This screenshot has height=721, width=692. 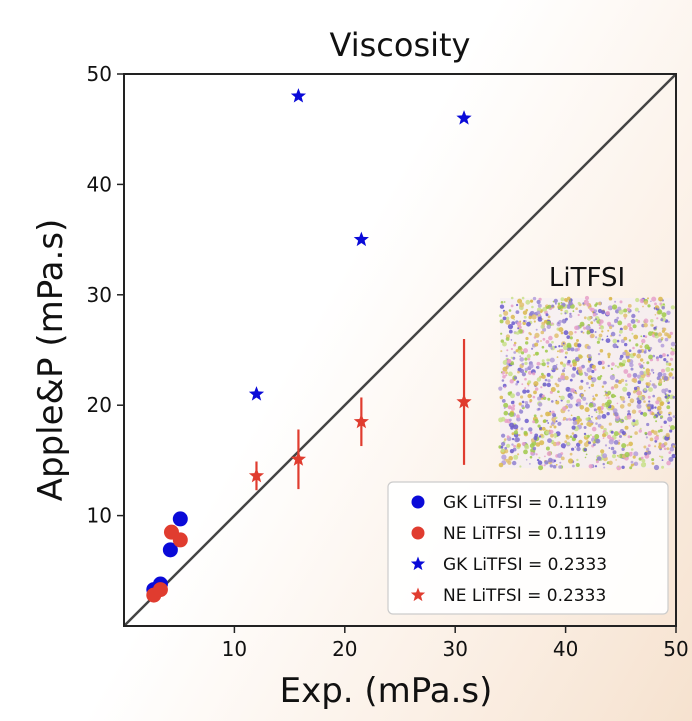 I want to click on y-tick-label: 40, so click(x=99, y=184).